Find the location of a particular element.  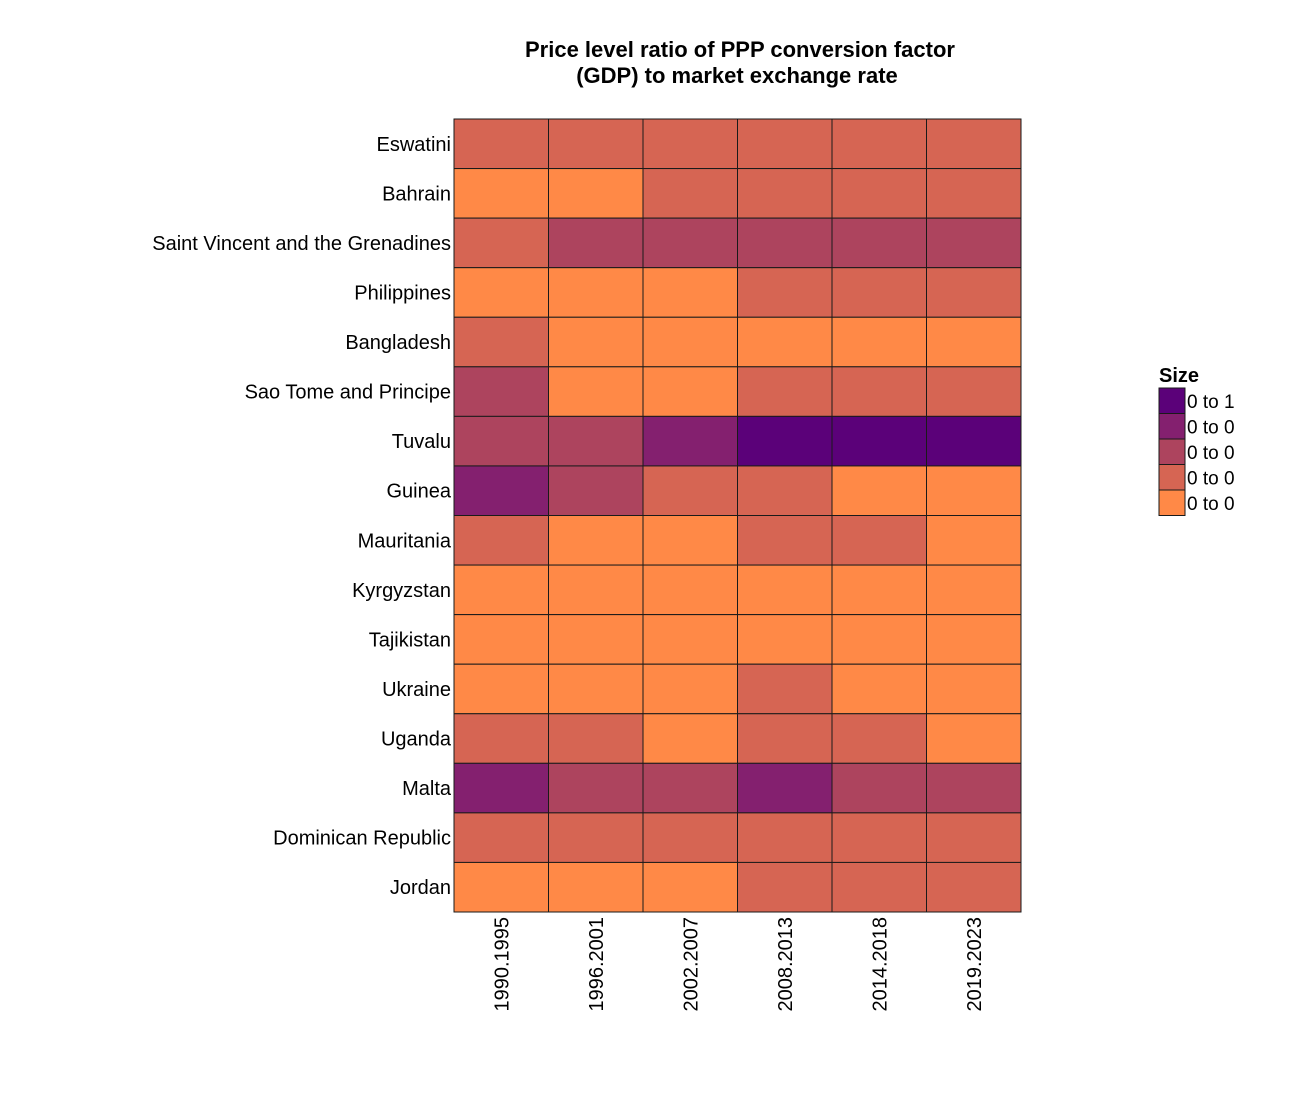

x-axis-label: 2002.2007 is located at coordinates (691, 964).